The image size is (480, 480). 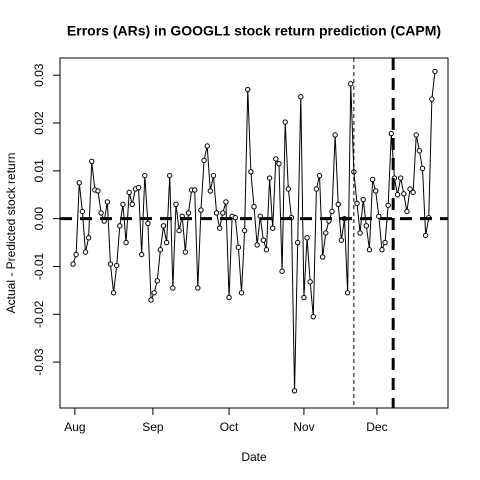 I want to click on y-tick-label: 0.00, so click(x=39, y=219).